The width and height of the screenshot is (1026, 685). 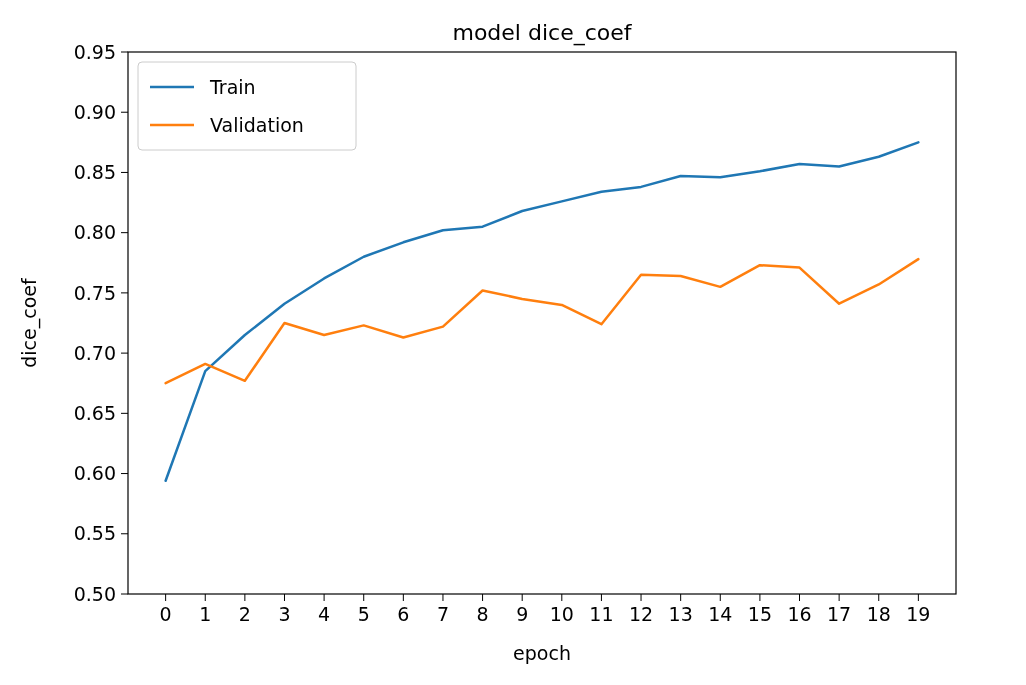 I want to click on x-tick-label: 2, so click(x=244, y=614).